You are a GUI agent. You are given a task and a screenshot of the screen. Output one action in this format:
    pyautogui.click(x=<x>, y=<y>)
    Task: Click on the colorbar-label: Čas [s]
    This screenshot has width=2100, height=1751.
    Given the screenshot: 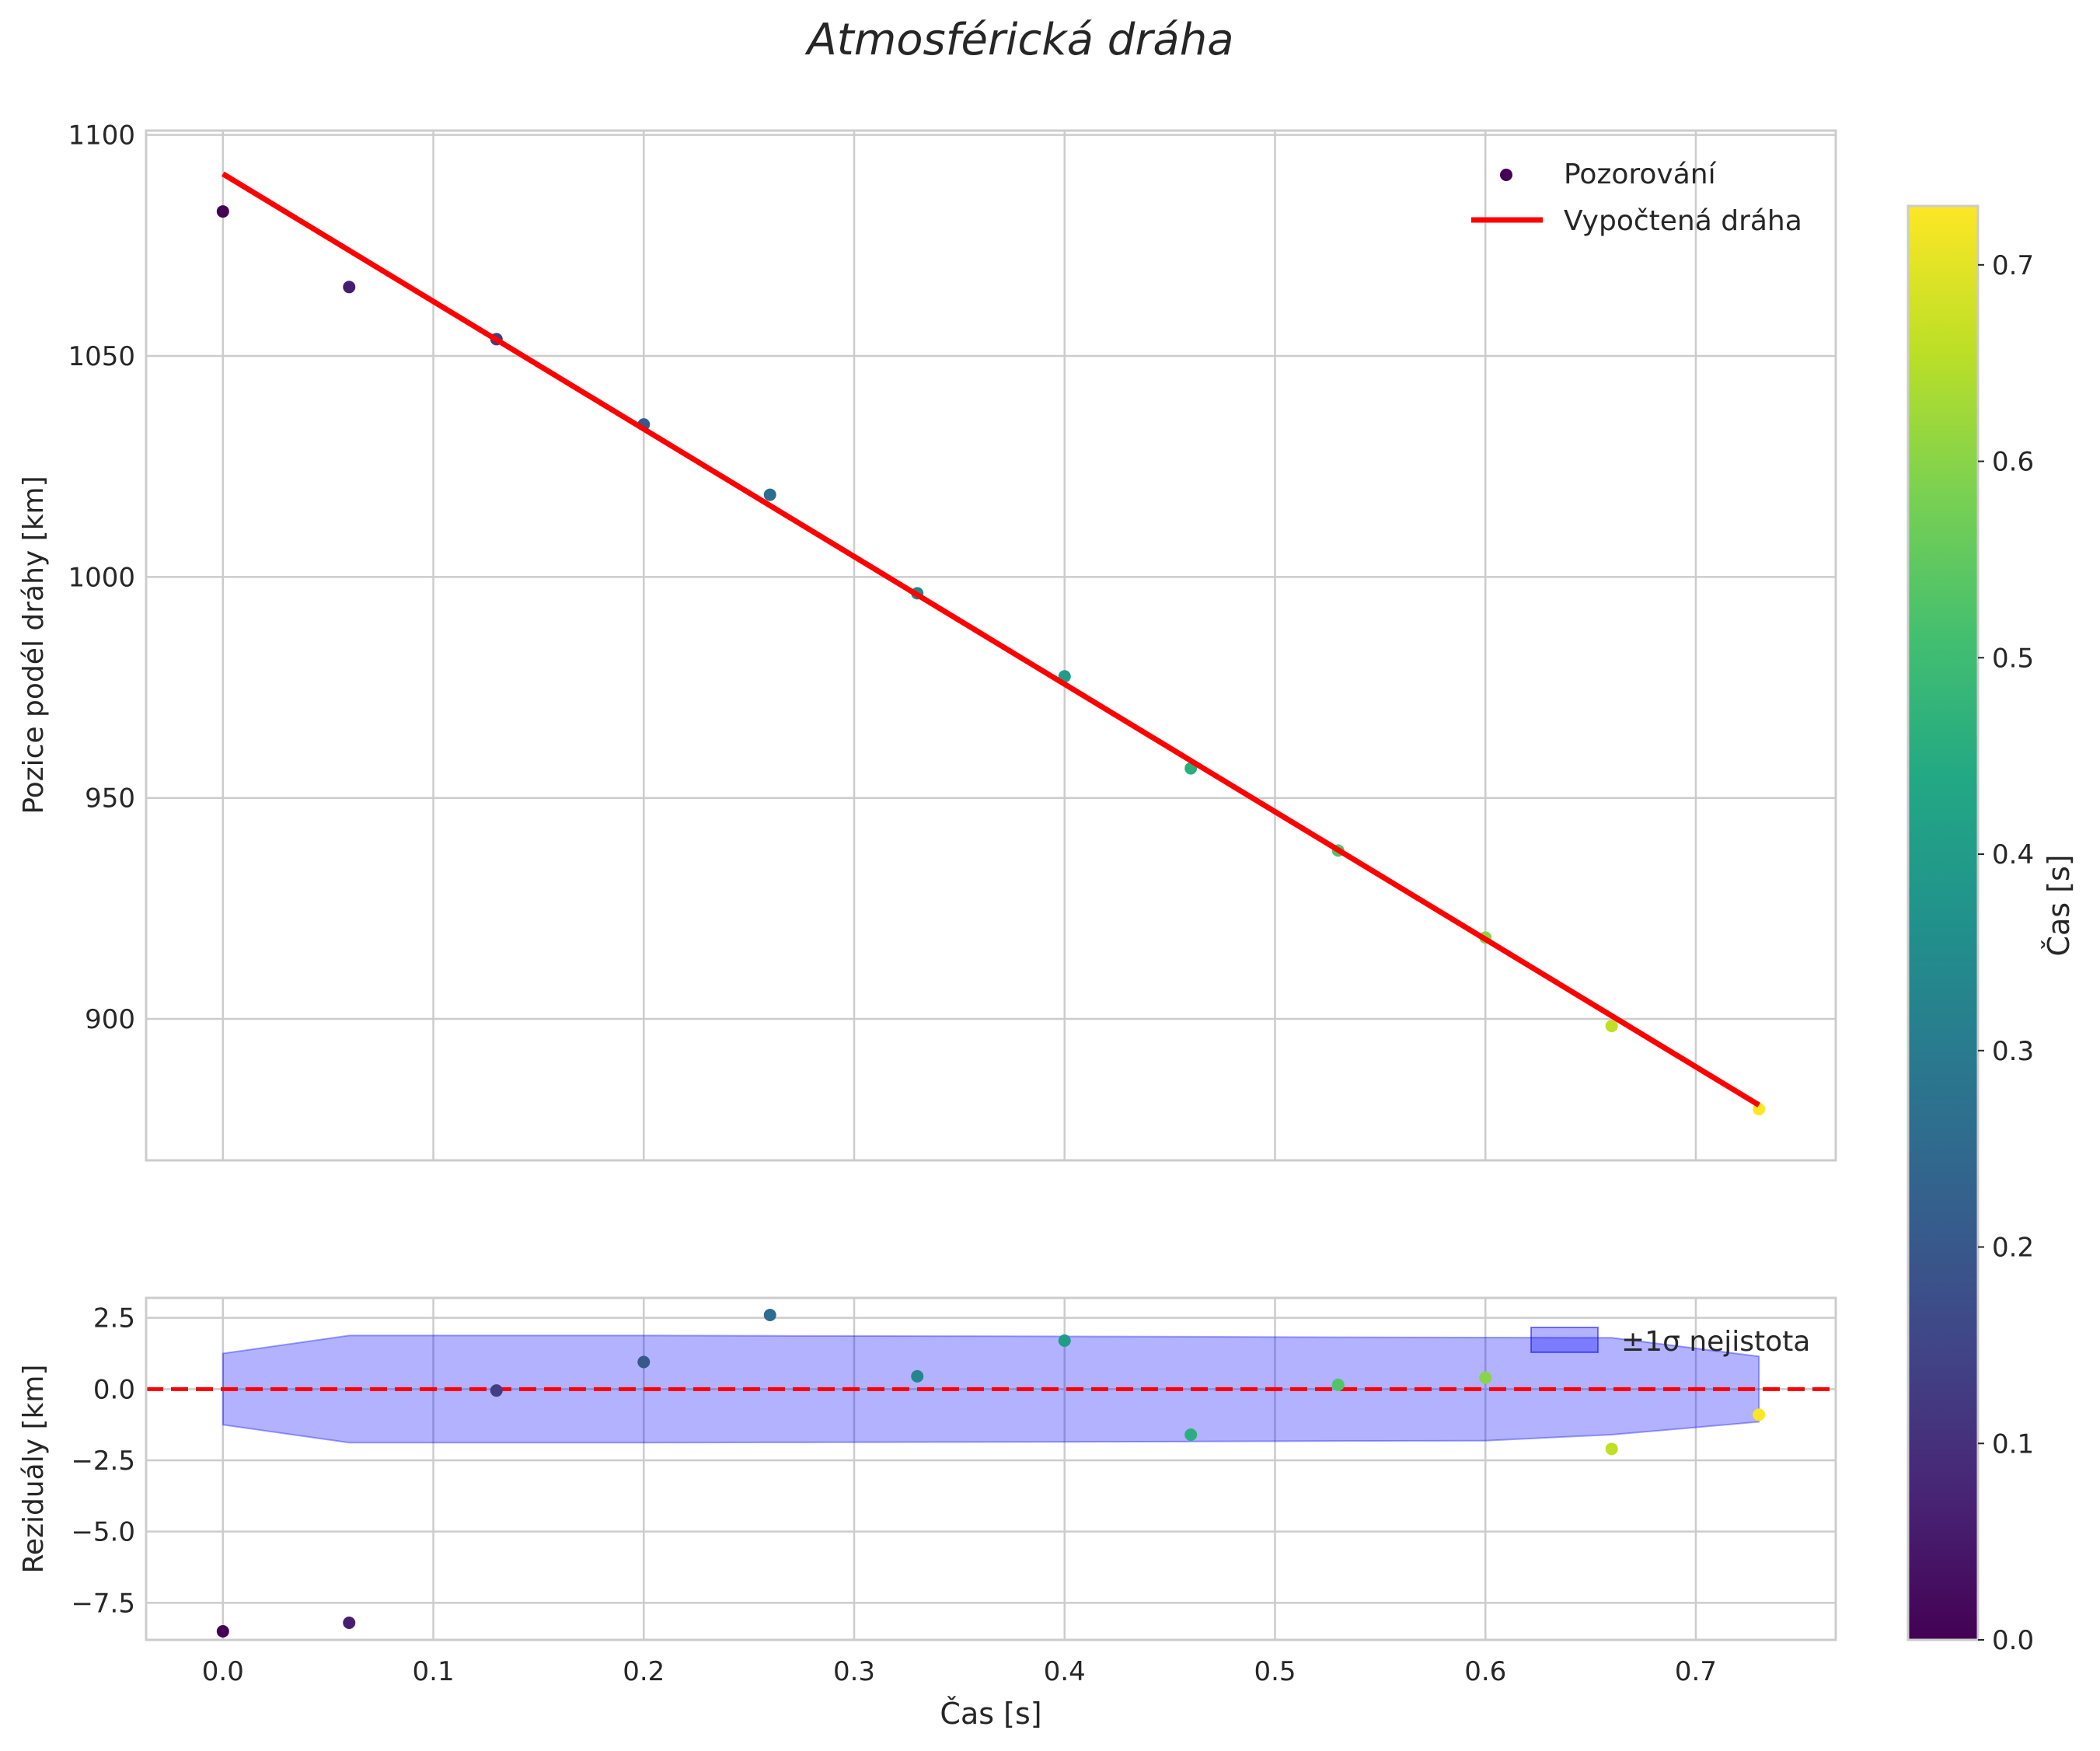 What is the action you would take?
    pyautogui.click(x=2059, y=905)
    